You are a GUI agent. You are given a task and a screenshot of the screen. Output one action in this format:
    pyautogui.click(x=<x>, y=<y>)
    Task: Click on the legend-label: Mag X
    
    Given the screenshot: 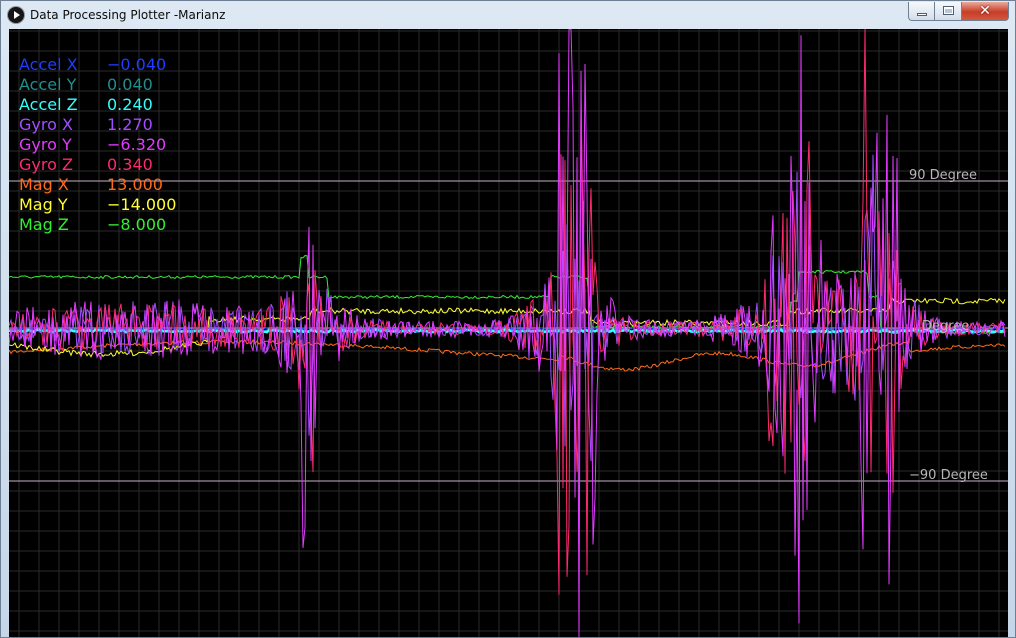 What is the action you would take?
    pyautogui.click(x=44, y=184)
    